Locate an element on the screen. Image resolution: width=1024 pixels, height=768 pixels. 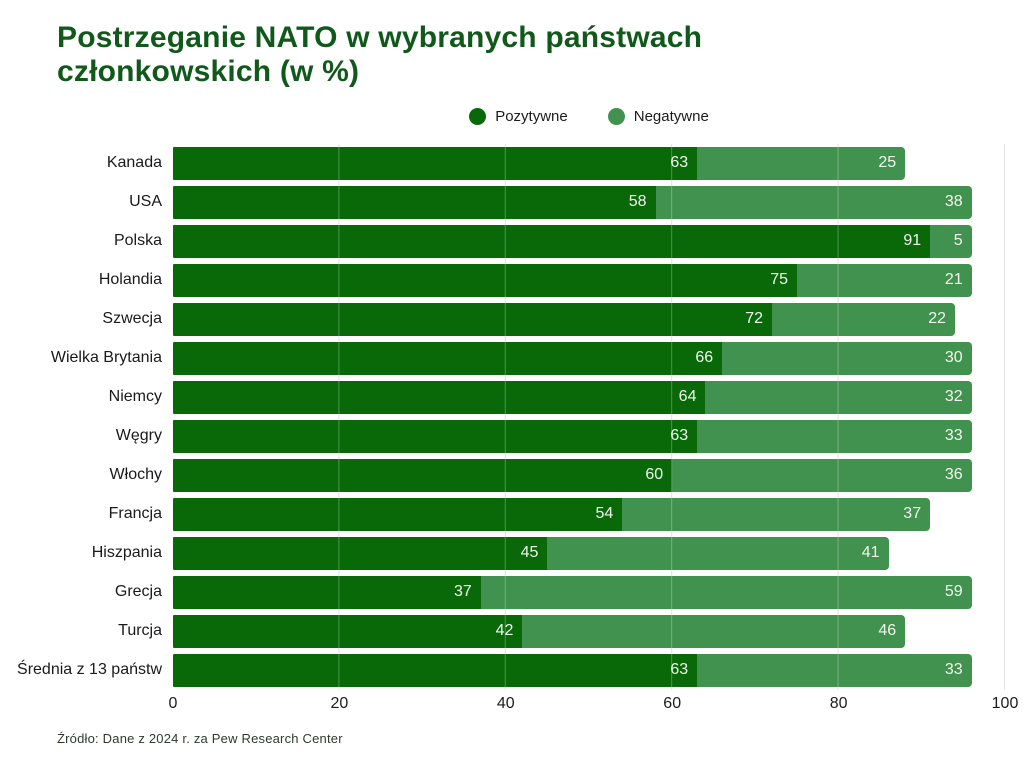
positive-value-label: 60 is located at coordinates (654, 475).